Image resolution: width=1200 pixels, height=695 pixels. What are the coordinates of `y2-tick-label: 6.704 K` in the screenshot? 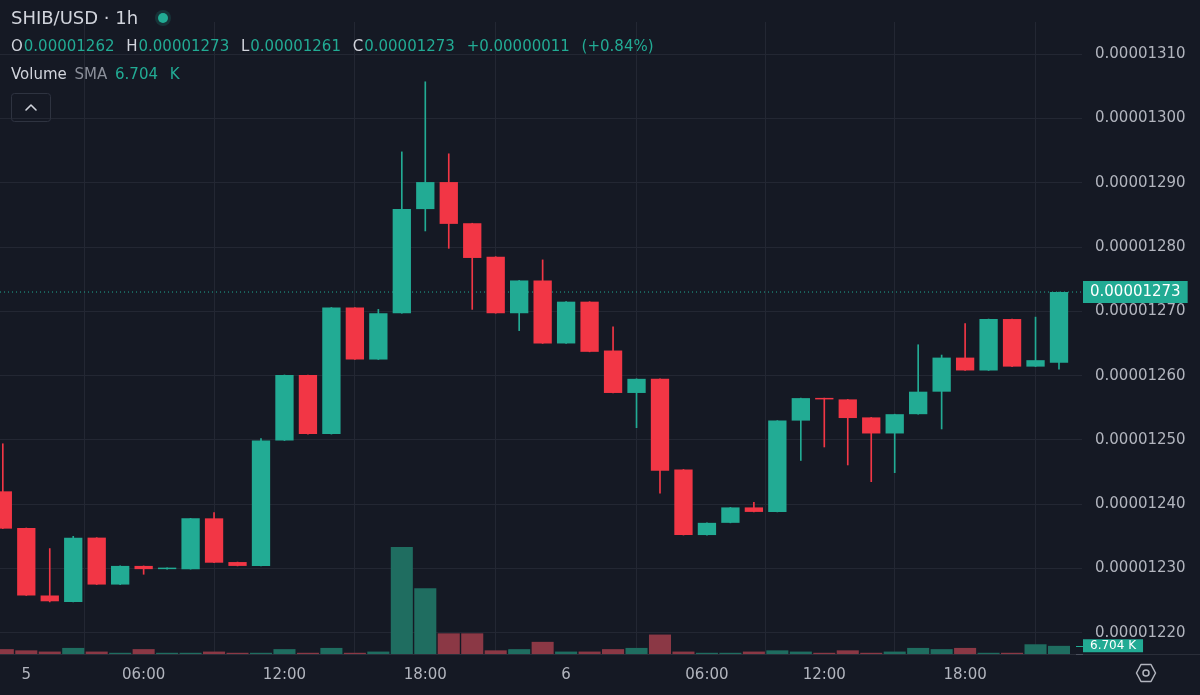 It's located at (1114, 645).